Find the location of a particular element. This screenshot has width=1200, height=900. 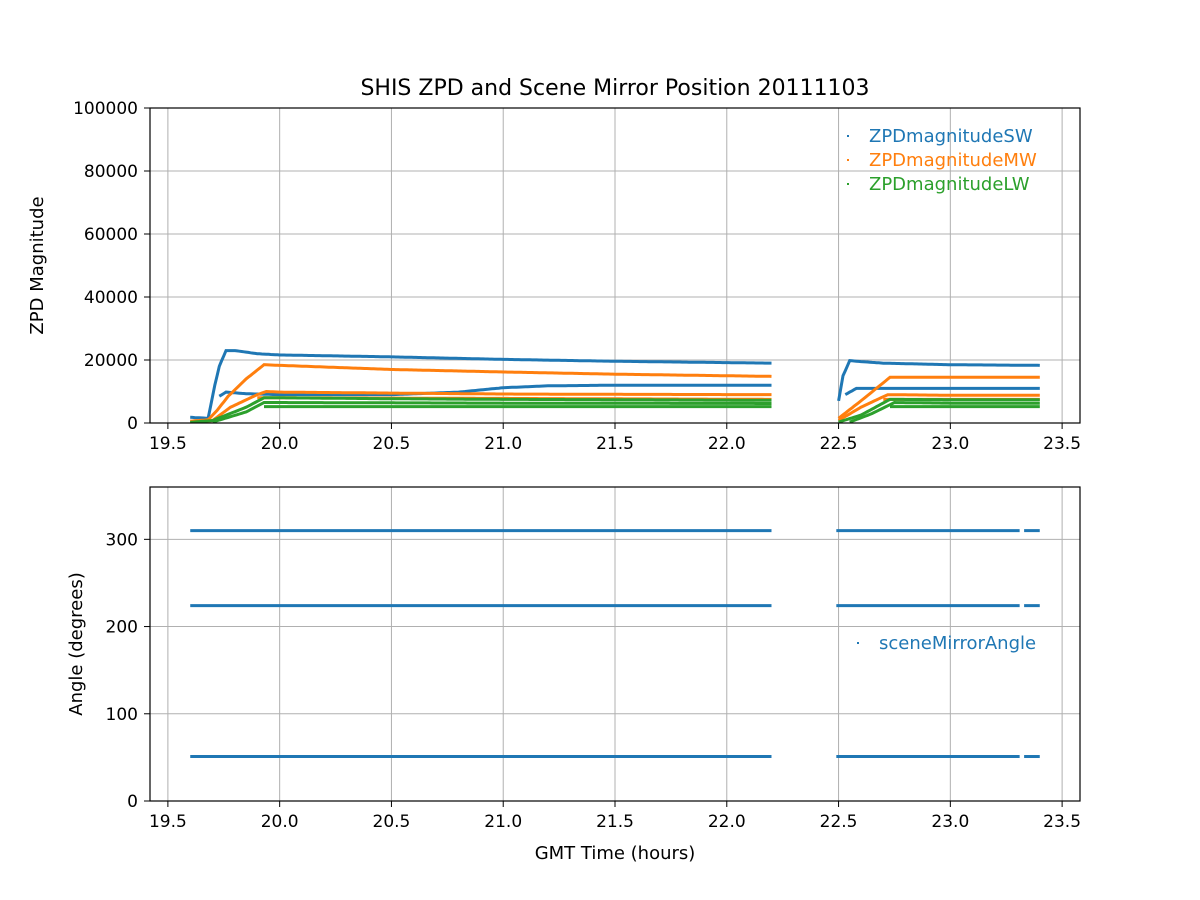

y-tick-label: 80000 is located at coordinates (111, 172).